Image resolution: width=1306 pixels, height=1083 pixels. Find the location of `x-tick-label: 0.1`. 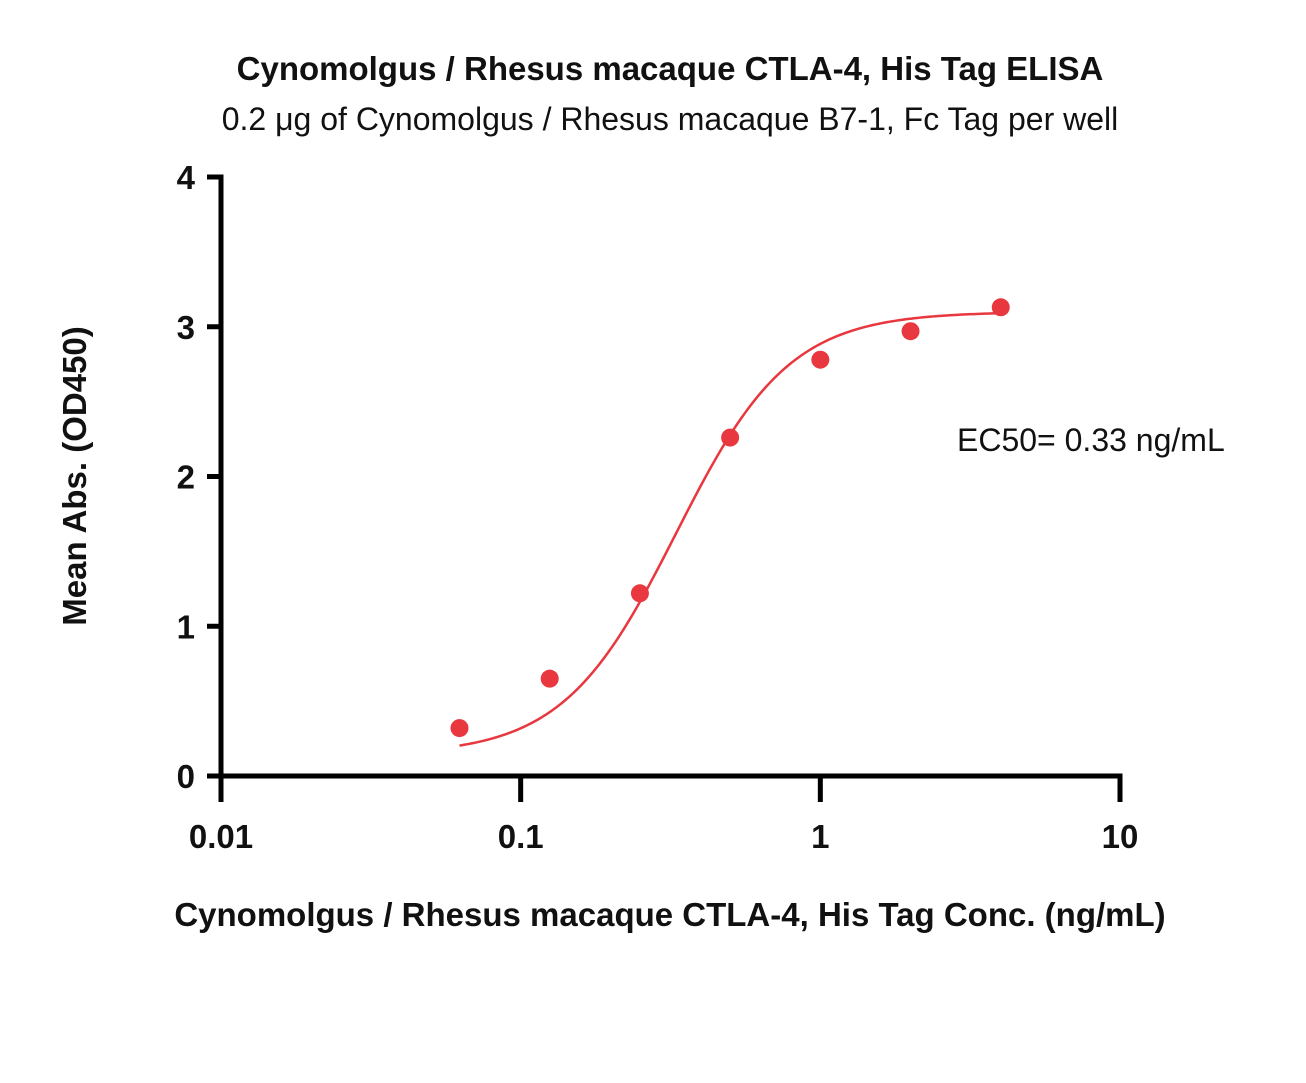

x-tick-label: 0.1 is located at coordinates (521, 836).